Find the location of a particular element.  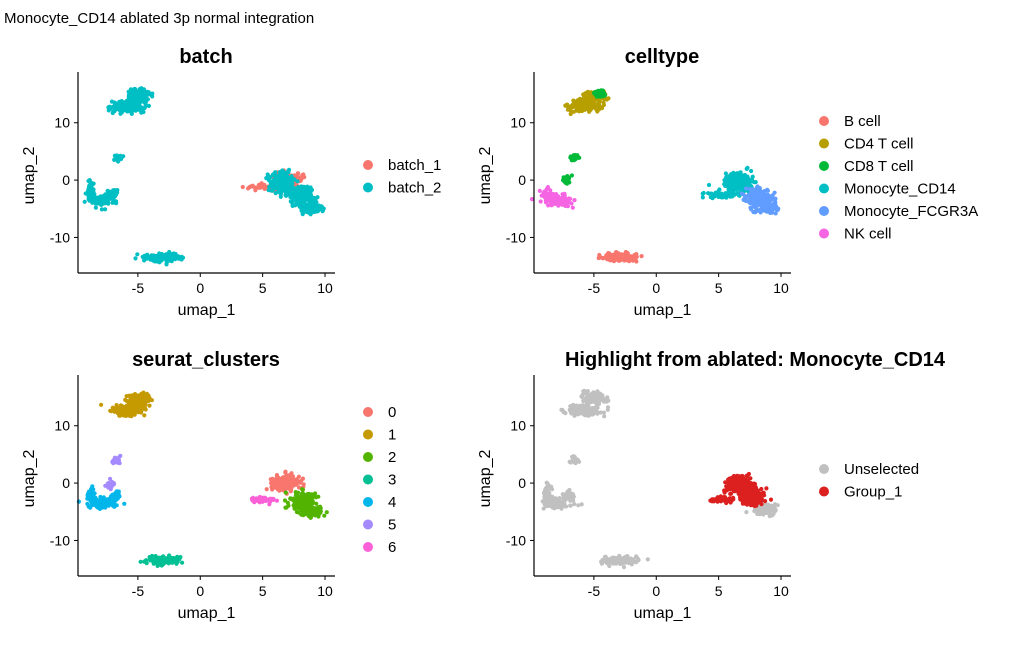

y-tick-label: -10 is located at coordinates (60, 540).